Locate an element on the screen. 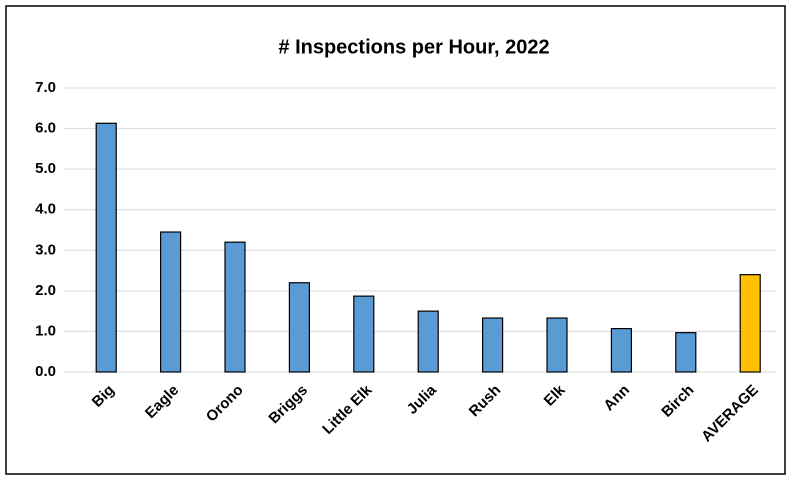 This screenshot has height=480, width=792. chart-title: # Inspections per Hour, 2022 is located at coordinates (413, 47).